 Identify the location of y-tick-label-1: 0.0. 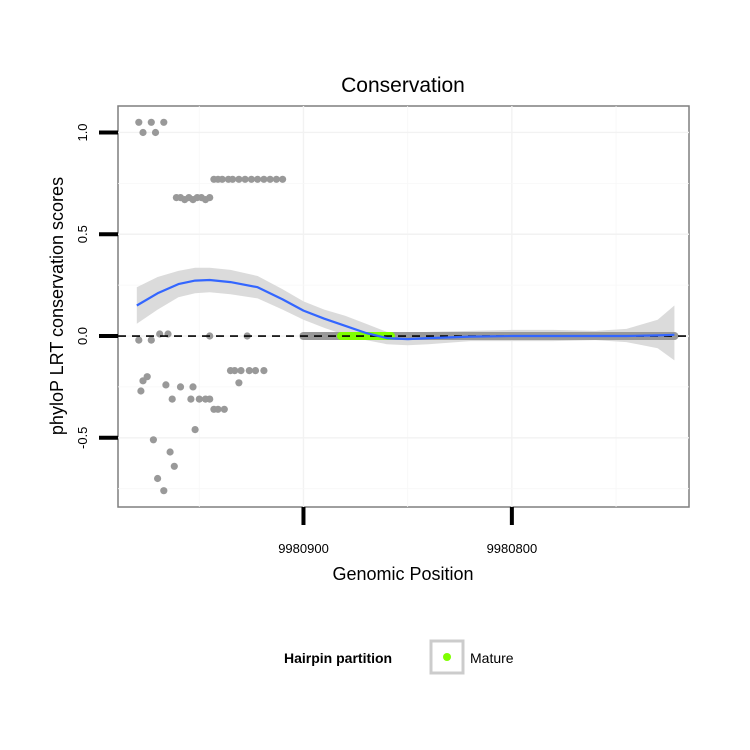
(82, 336).